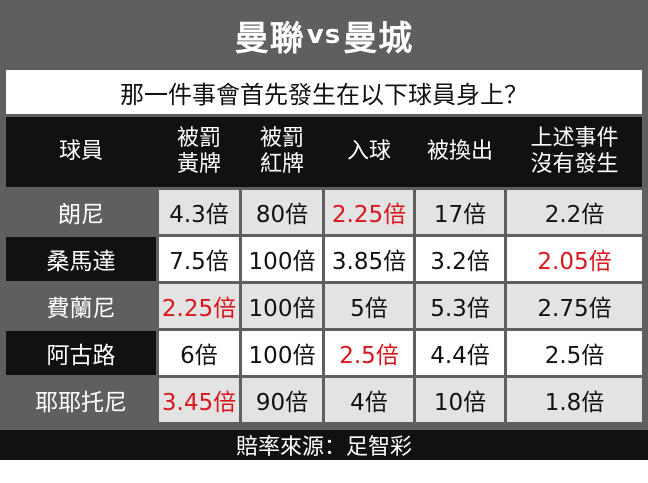 The image size is (648, 483). What do you see at coordinates (198, 164) in the screenshot?
I see `column-header-line: 黃牌` at bounding box center [198, 164].